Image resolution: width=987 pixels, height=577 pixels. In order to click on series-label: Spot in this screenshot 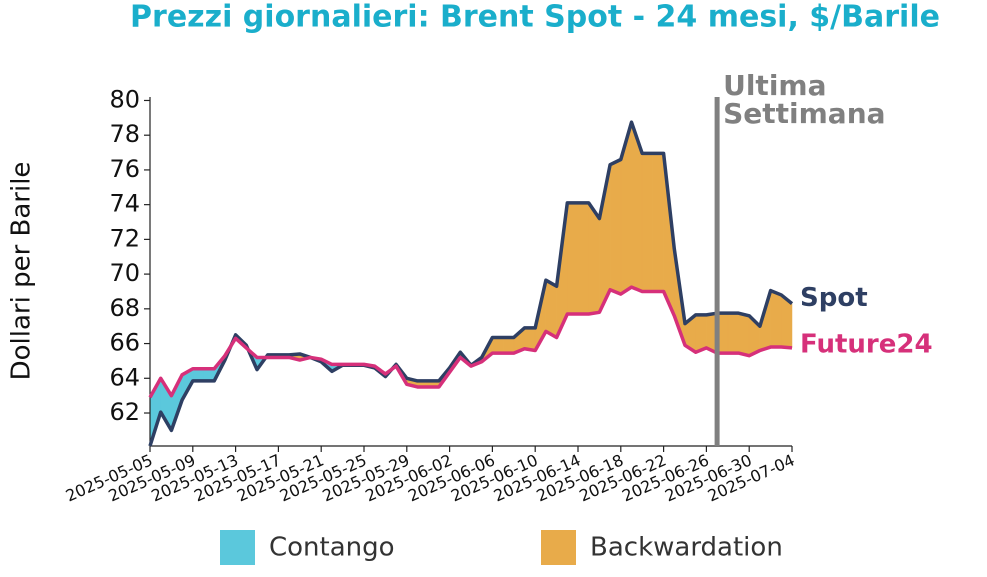, I will do `click(834, 298)`.